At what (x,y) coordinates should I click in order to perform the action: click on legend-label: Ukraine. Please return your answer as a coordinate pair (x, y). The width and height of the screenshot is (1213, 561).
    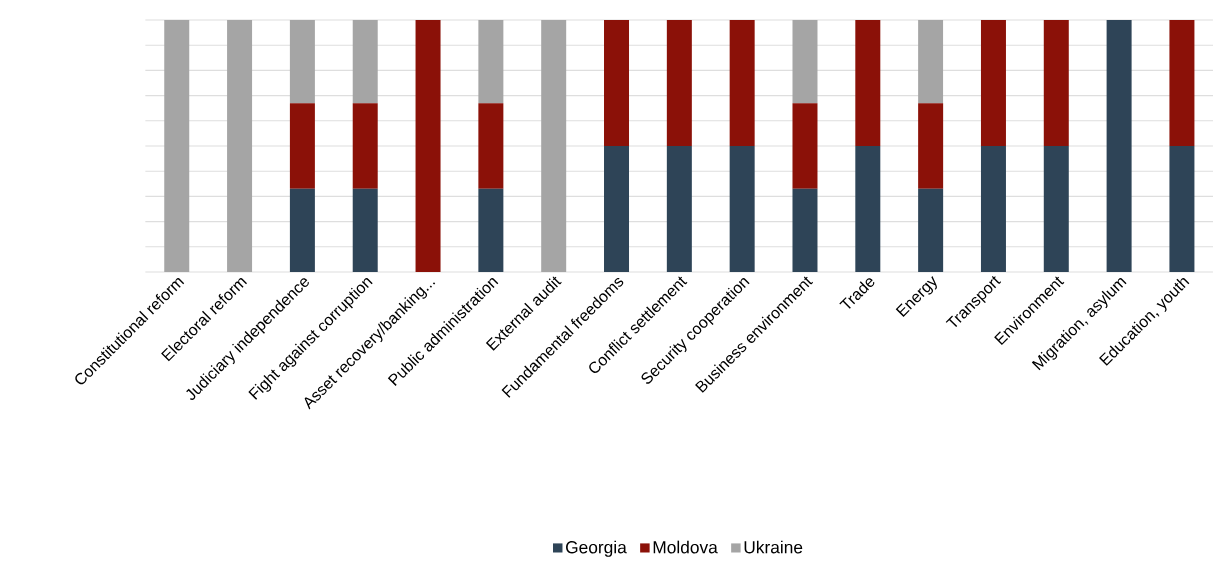
    Looking at the image, I should click on (773, 547).